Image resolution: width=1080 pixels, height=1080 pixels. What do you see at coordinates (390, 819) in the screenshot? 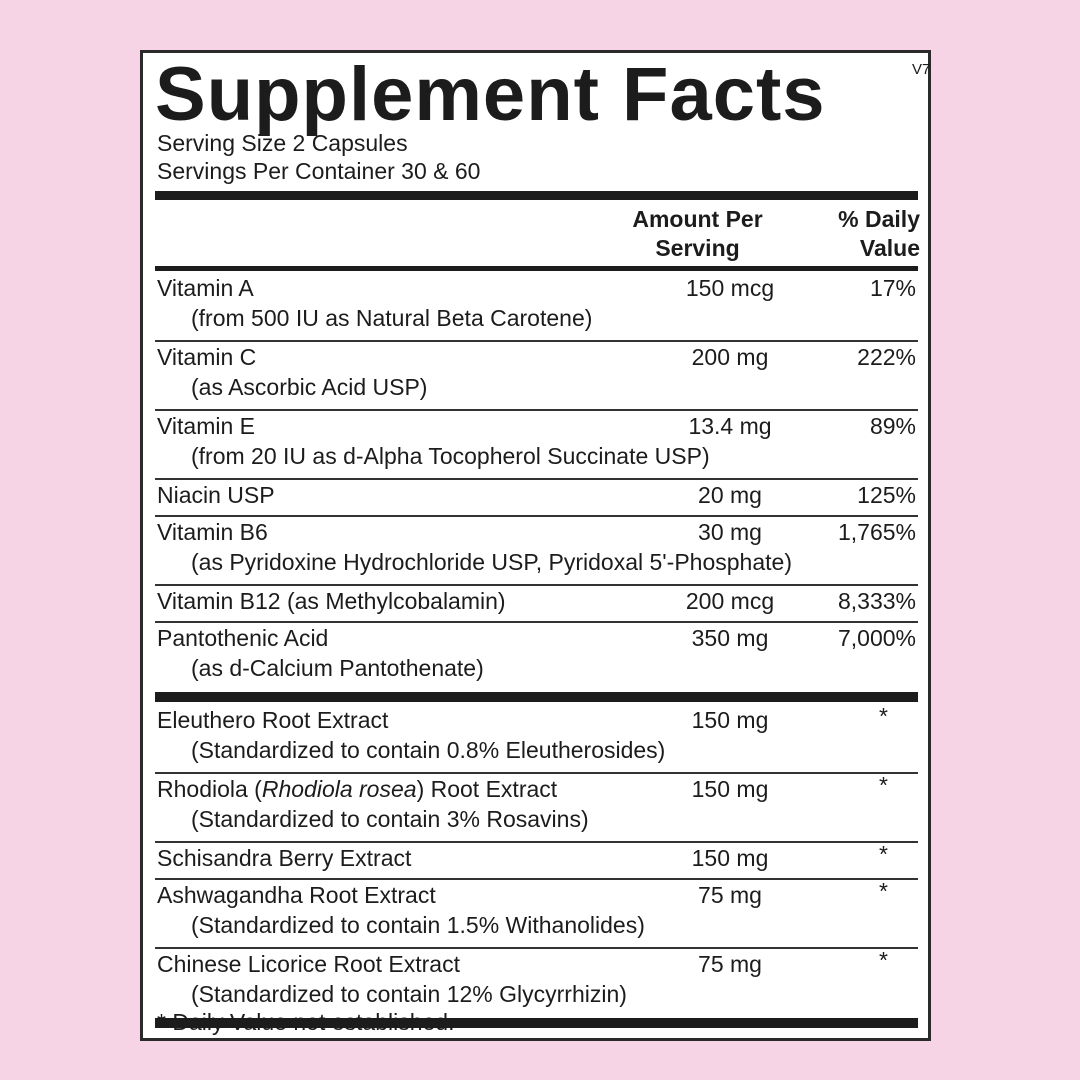
I see `nutrient-source: (Standardized to contain 3% Rosavins)` at bounding box center [390, 819].